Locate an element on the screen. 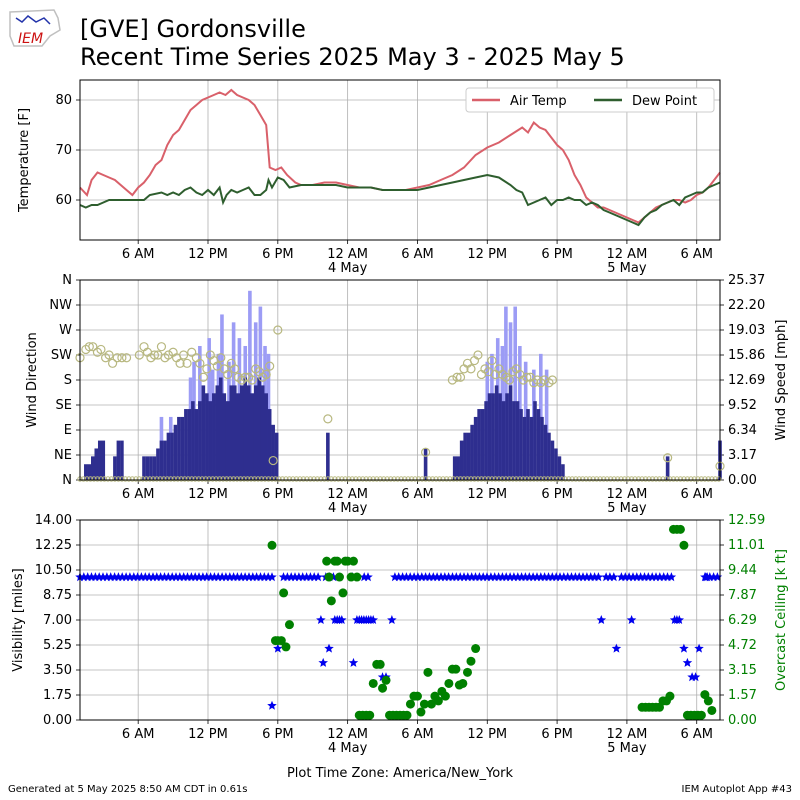 The height and width of the screenshot is (800, 800). x-tick-label: 12 AM is located at coordinates (347, 254).